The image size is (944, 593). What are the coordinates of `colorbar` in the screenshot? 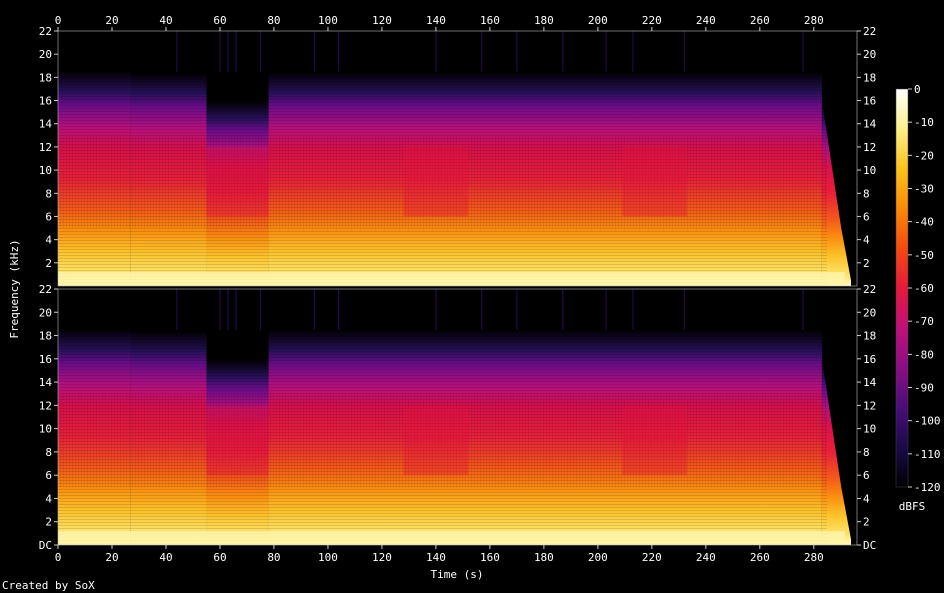 It's located at (902, 288).